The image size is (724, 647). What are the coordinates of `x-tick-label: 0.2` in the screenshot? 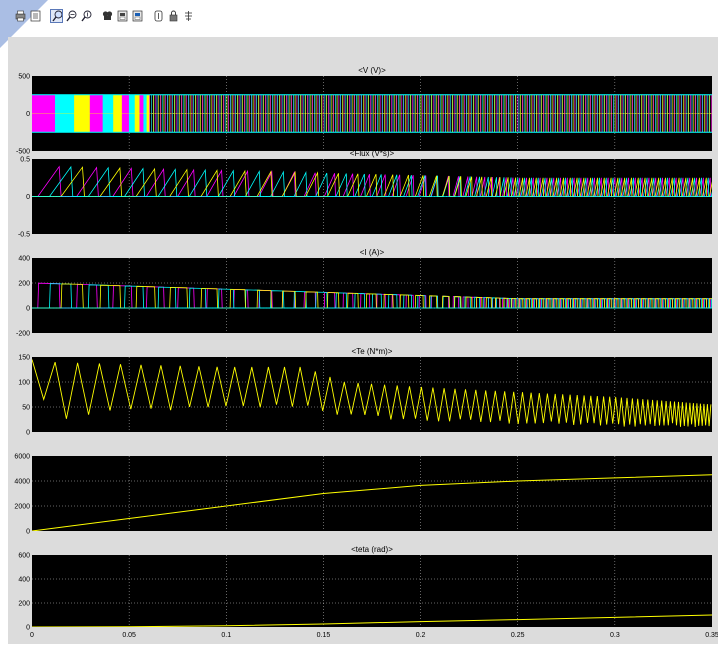 It's located at (421, 635).